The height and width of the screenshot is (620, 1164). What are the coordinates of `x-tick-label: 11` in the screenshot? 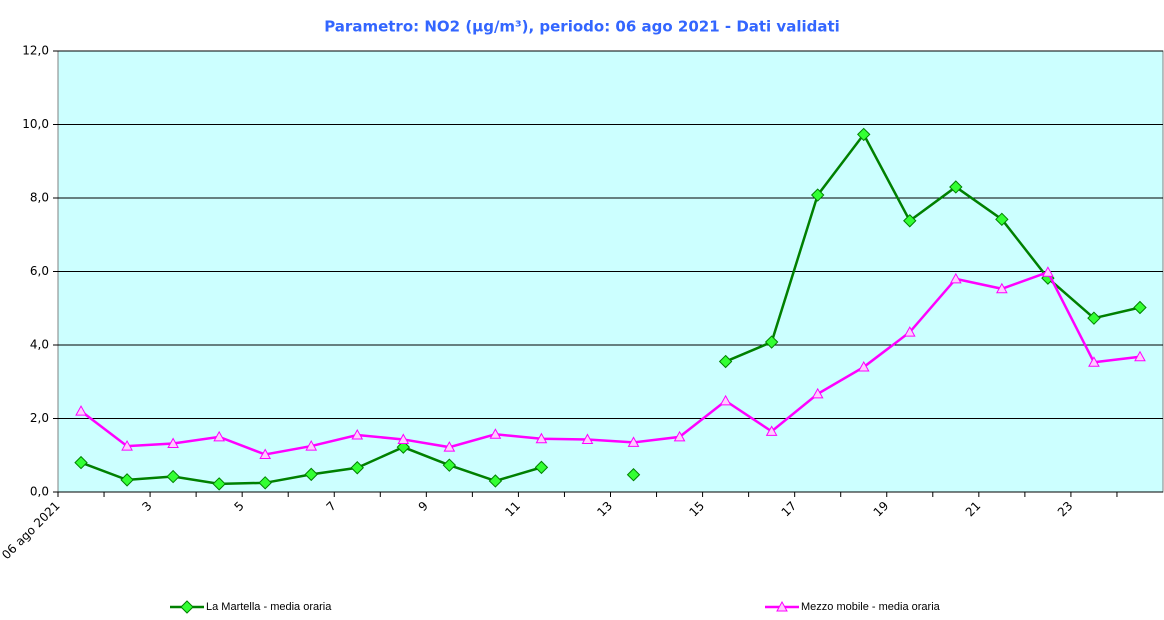 It's located at (512, 509).